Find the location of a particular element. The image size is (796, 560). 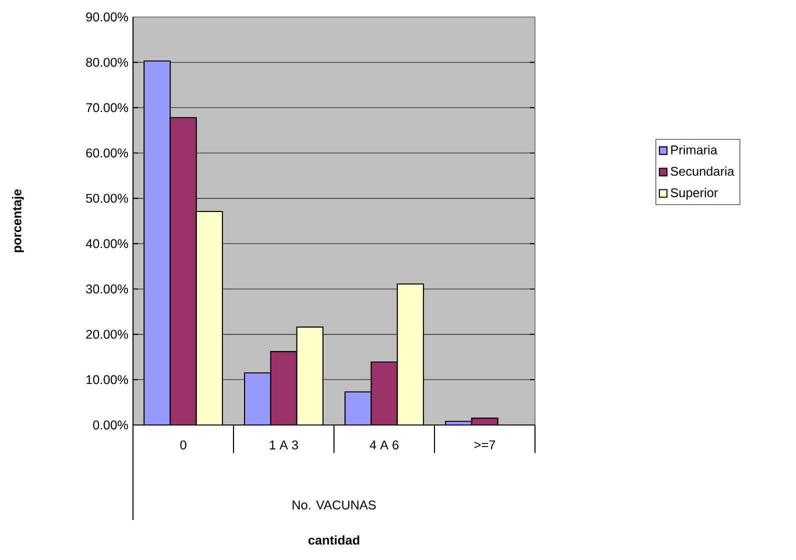

legend-label: Superior is located at coordinates (694, 194).